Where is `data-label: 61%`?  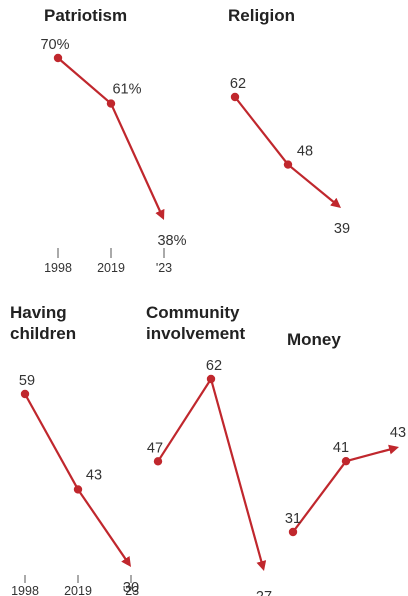 data-label: 61% is located at coordinates (126, 90).